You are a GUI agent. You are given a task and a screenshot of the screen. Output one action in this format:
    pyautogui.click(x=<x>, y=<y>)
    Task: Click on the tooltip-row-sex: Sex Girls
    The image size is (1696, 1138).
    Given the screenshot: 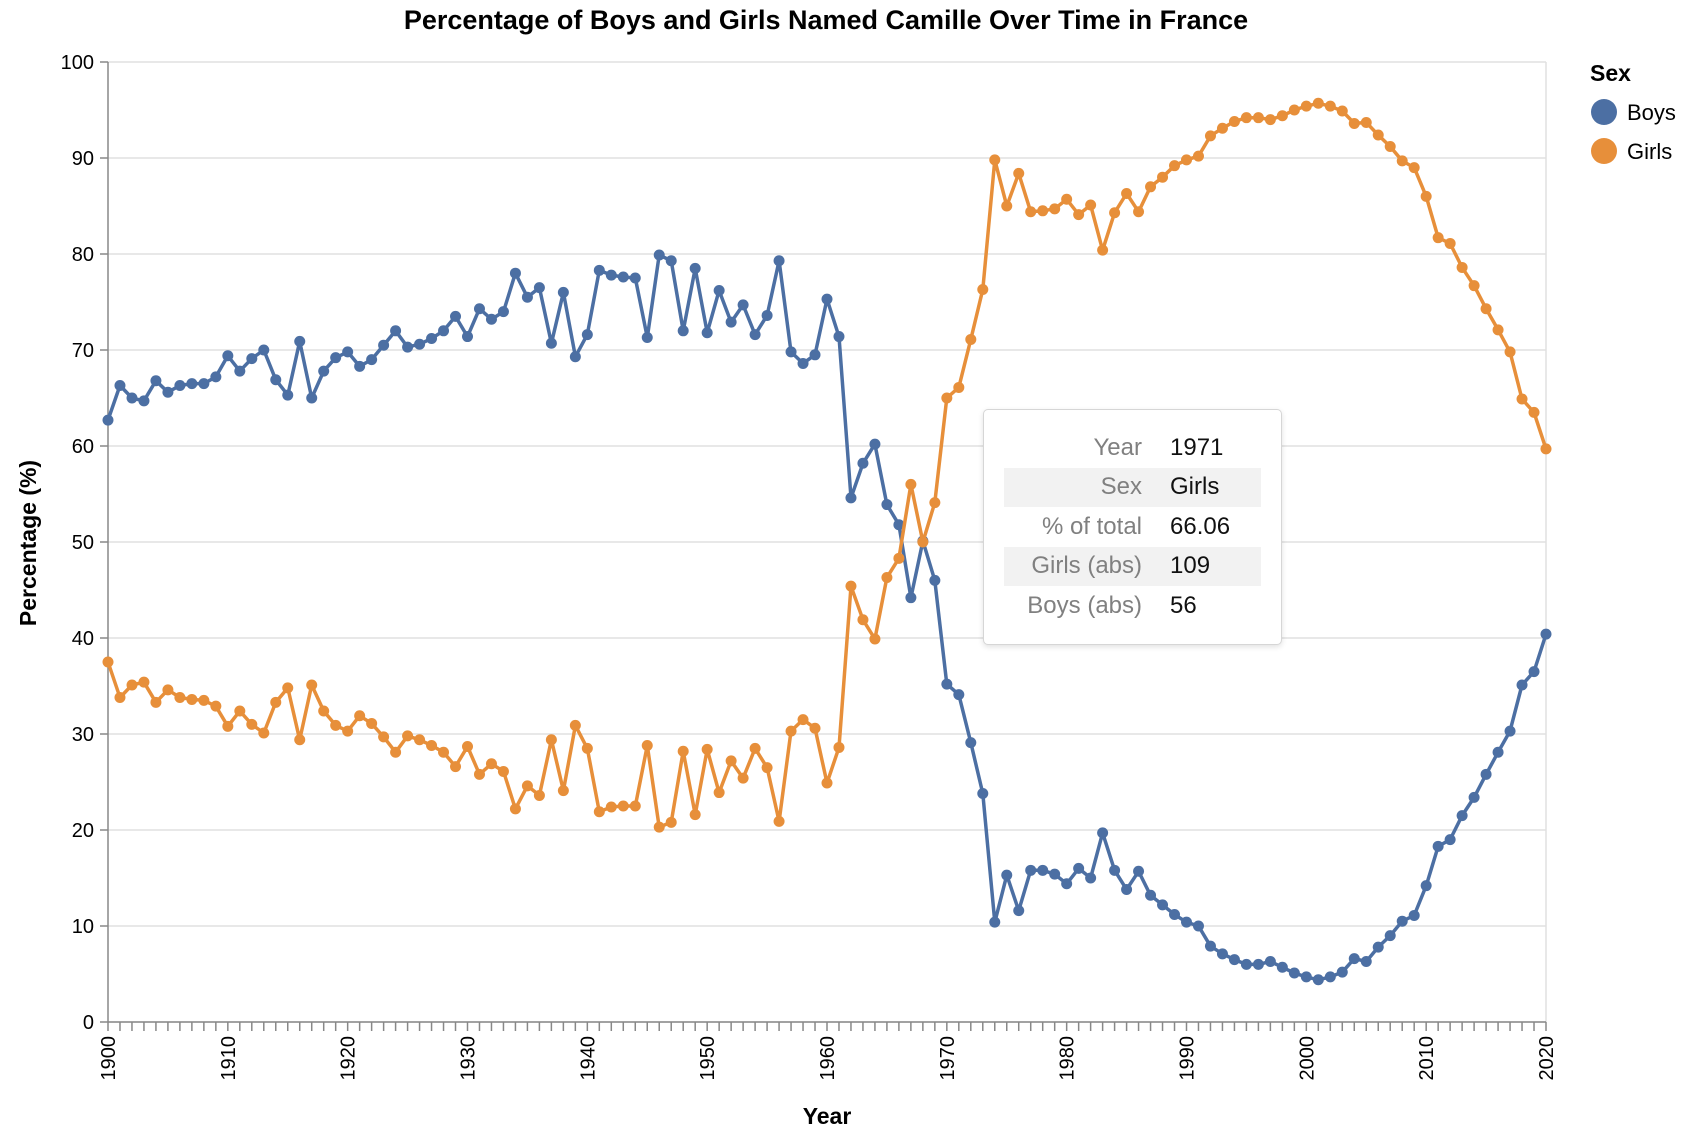 What is the action you would take?
    pyautogui.click(x=1132, y=487)
    